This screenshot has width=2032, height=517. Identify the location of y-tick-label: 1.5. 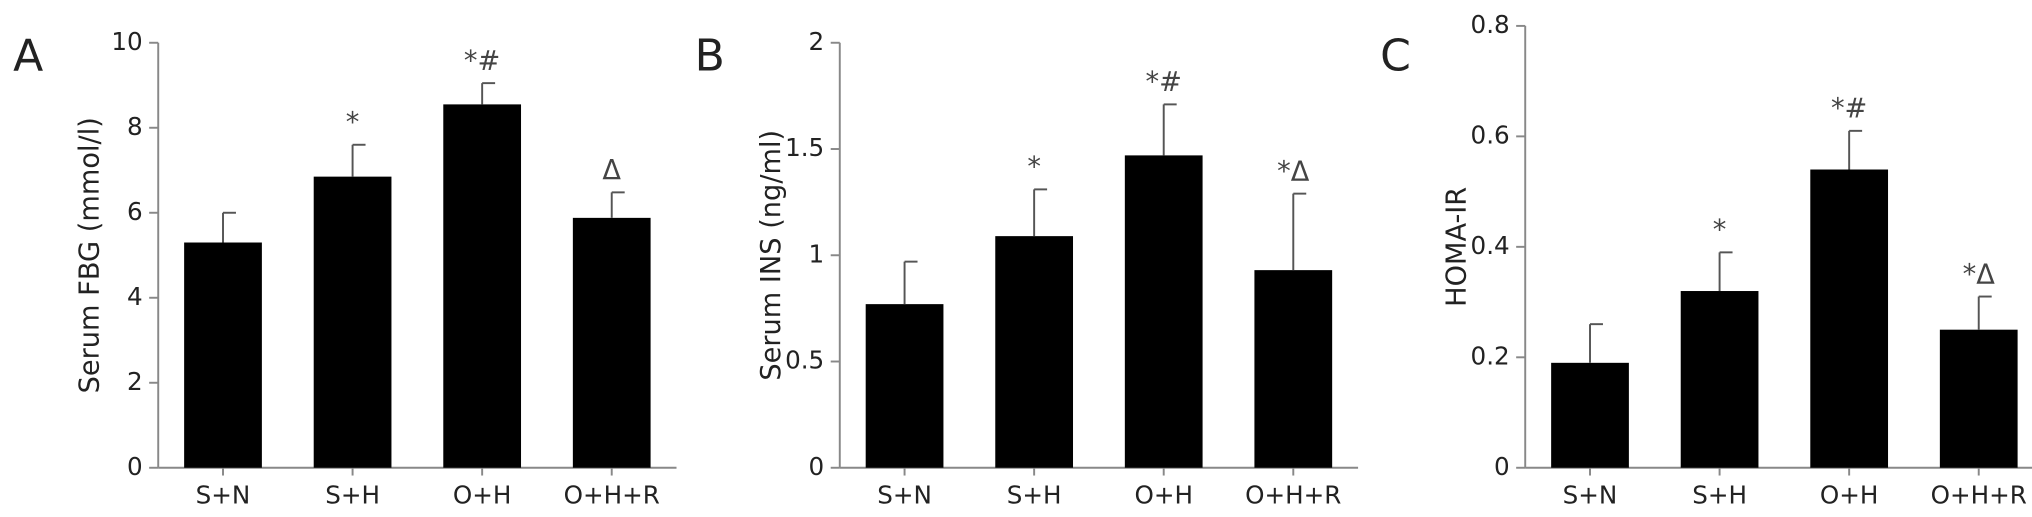
(804, 147).